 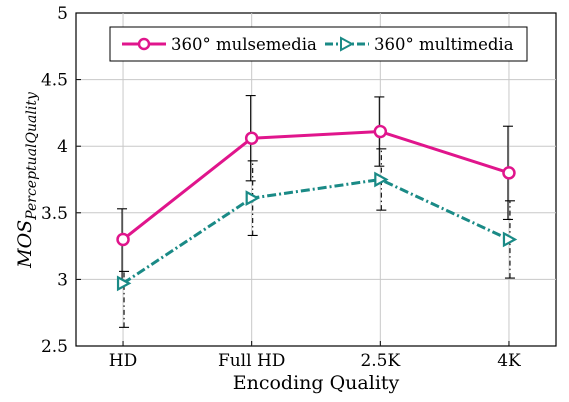 What do you see at coordinates (54, 347) in the screenshot?
I see `y-tick-label: 2.5` at bounding box center [54, 347].